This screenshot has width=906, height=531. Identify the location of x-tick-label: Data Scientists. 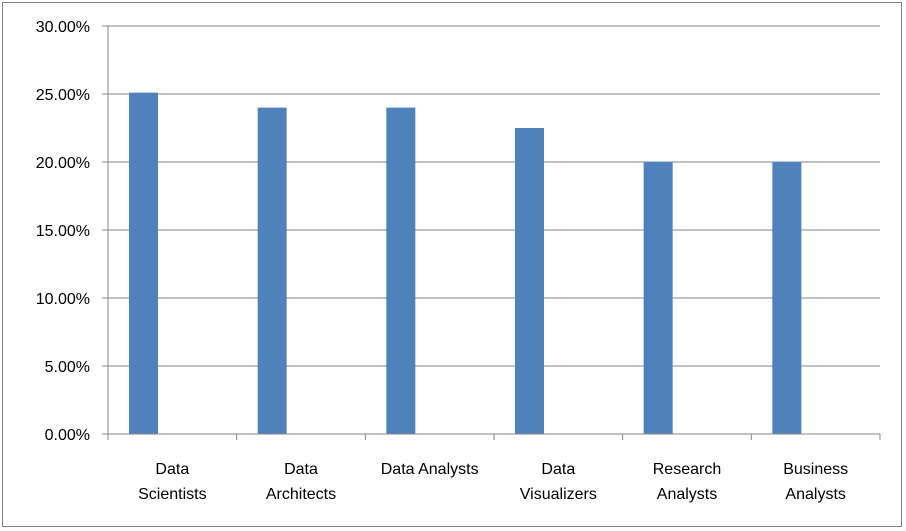
(172, 482).